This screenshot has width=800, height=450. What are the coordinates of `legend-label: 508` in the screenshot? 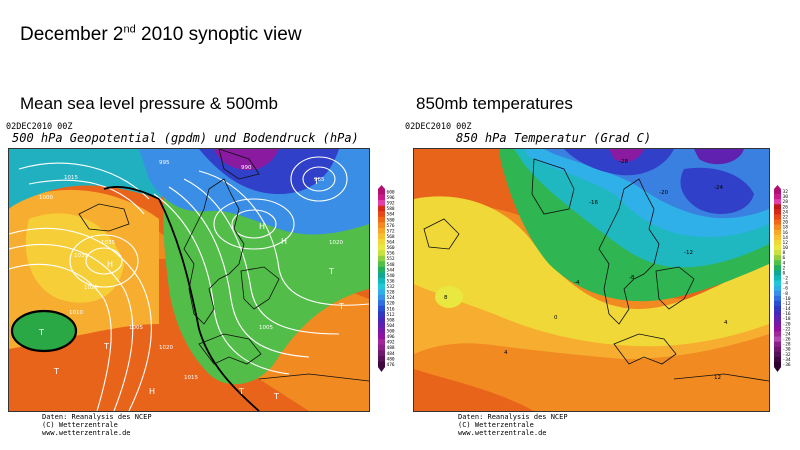 It's located at (391, 320).